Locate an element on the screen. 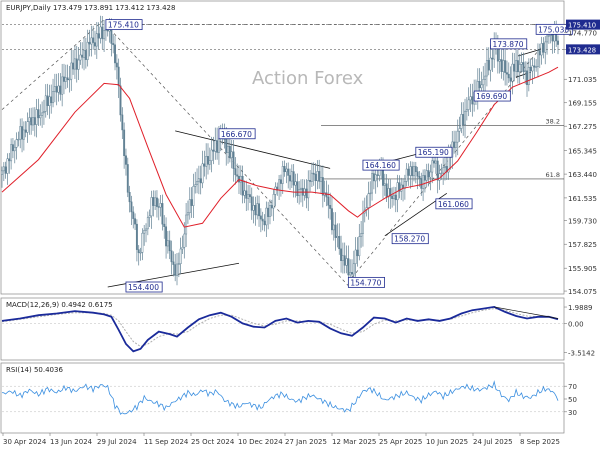 The width and height of the screenshot is (600, 450). macd-tick-label--3.5142: -3.5142 is located at coordinates (581, 353).